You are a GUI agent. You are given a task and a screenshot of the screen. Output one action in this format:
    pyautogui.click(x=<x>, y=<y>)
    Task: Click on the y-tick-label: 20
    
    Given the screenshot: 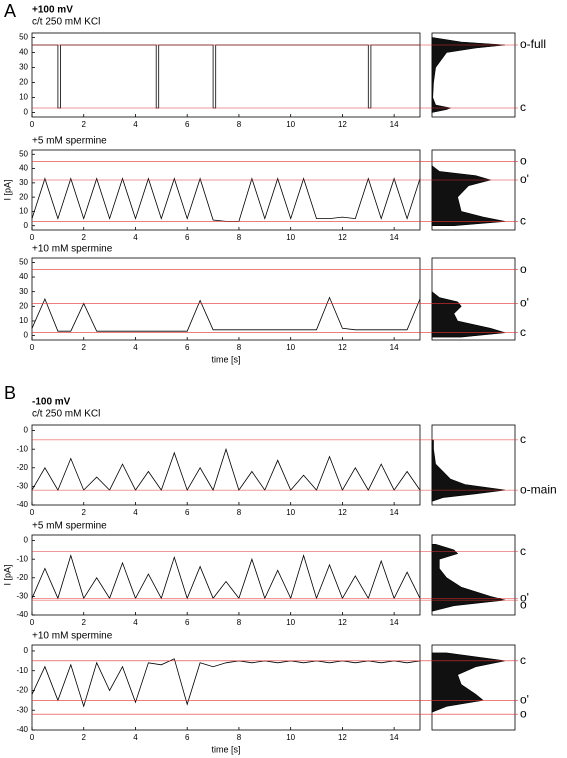 What is the action you would take?
    pyautogui.click(x=23, y=82)
    